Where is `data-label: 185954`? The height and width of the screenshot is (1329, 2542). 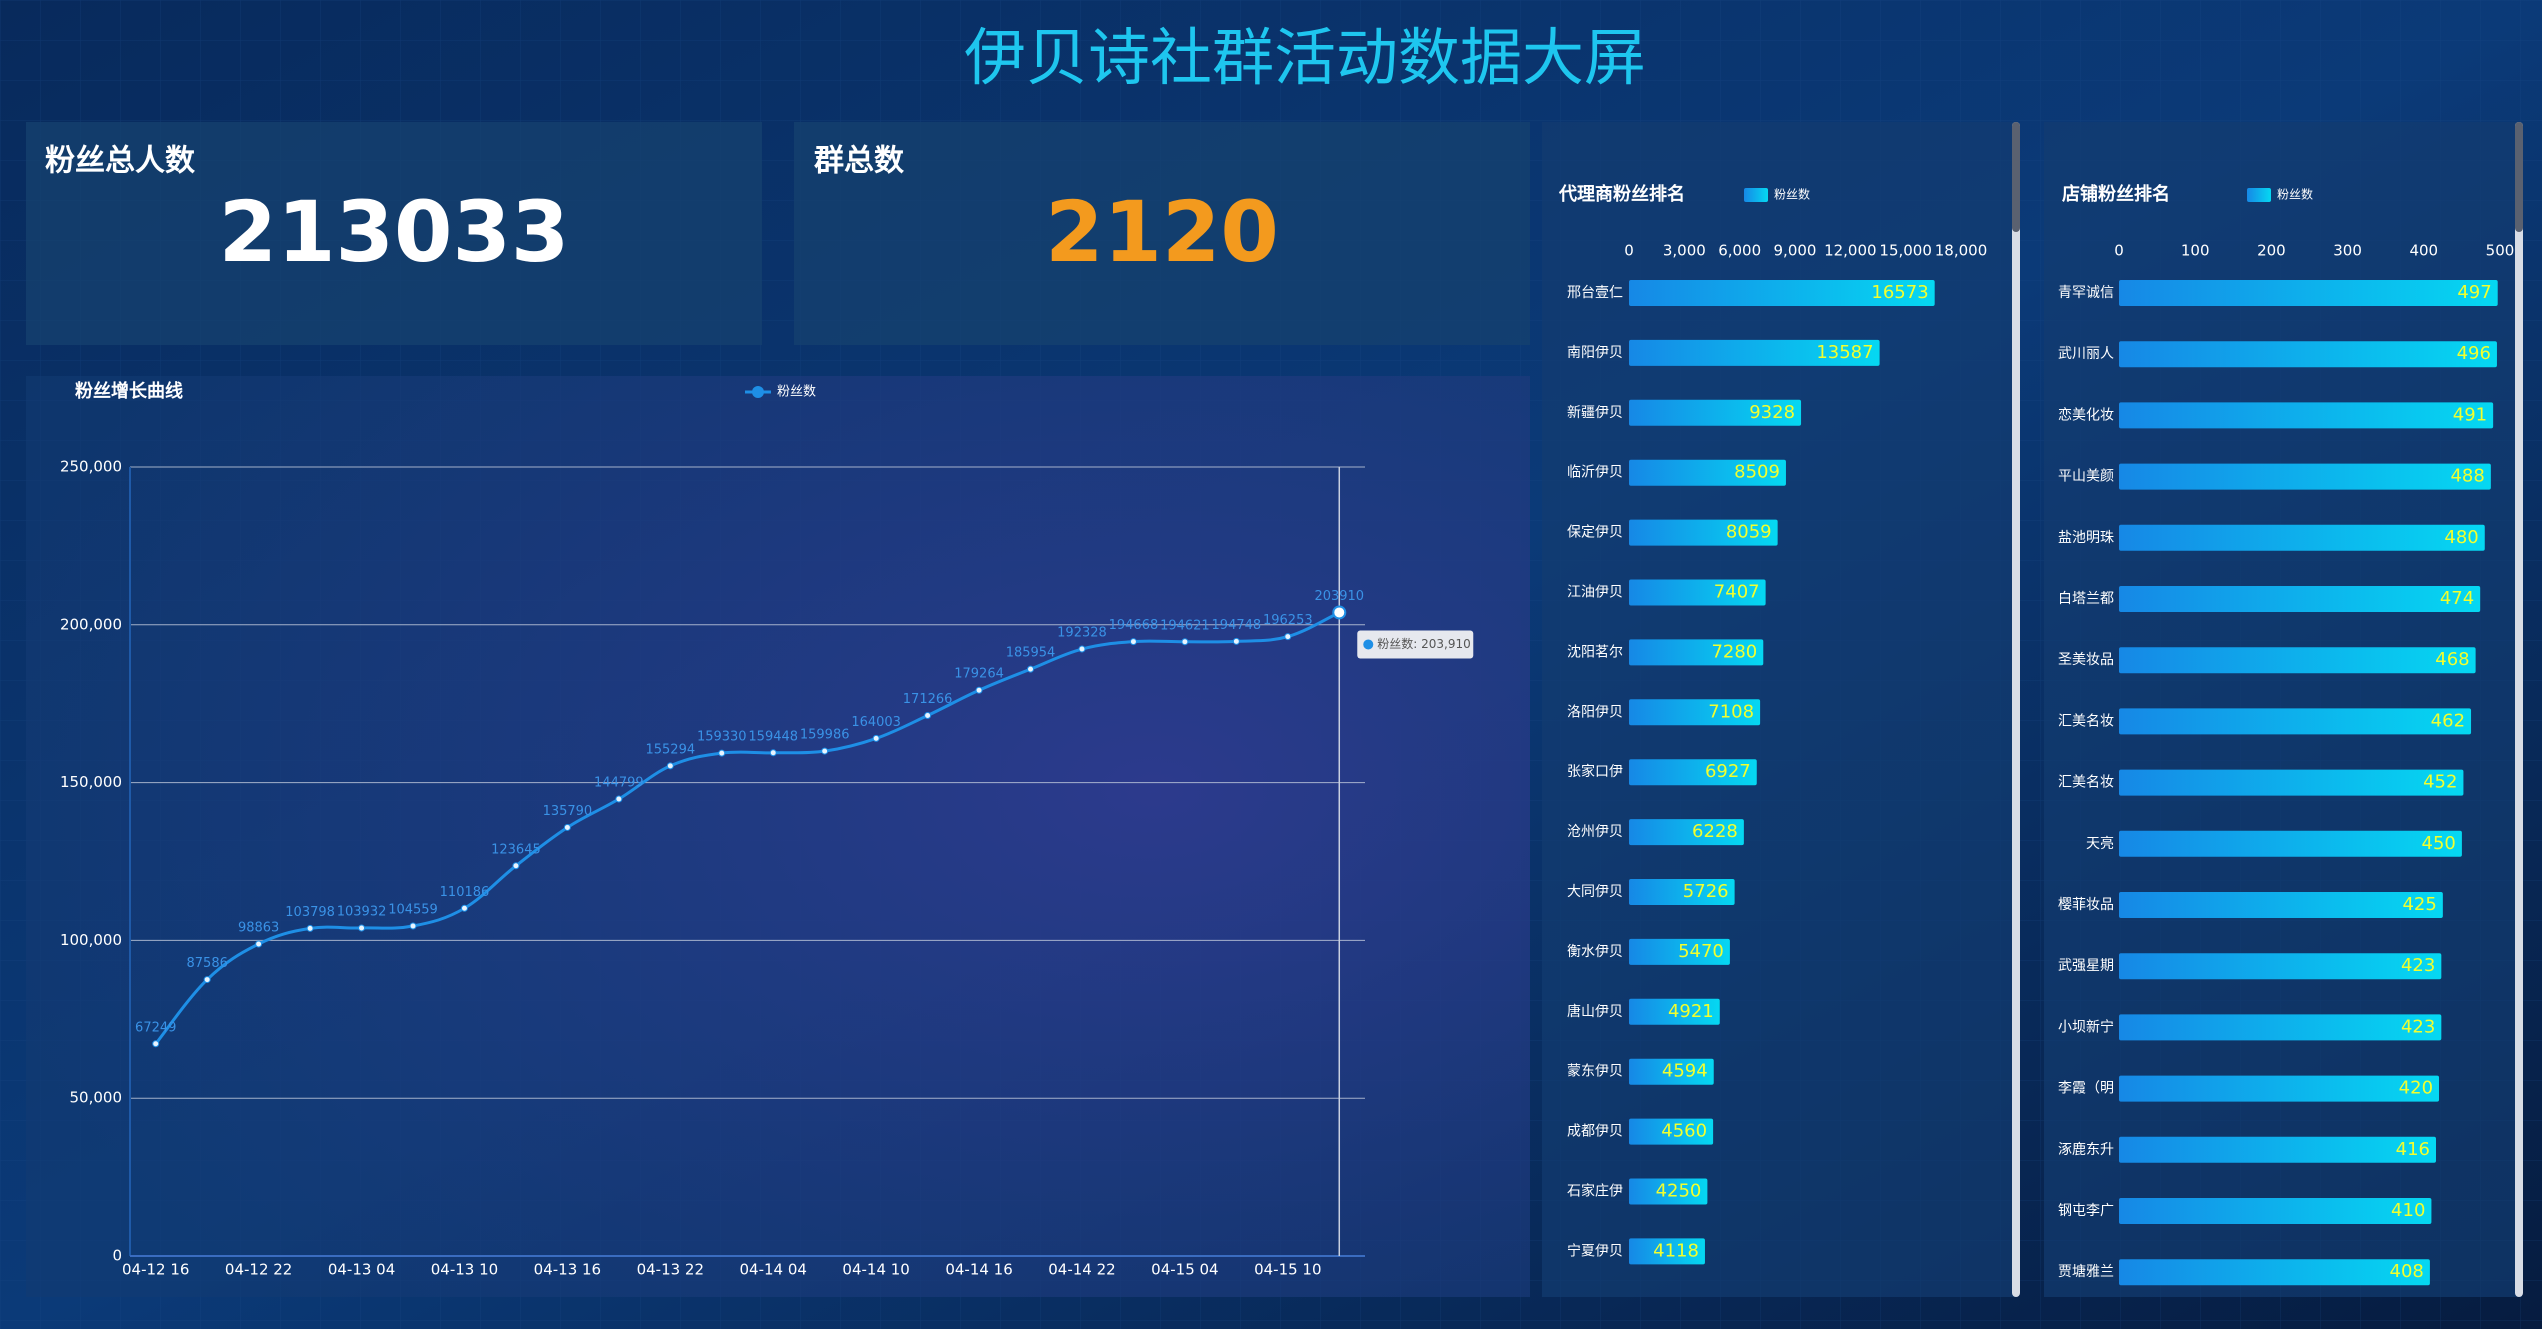 data-label: 185954 is located at coordinates (1031, 653).